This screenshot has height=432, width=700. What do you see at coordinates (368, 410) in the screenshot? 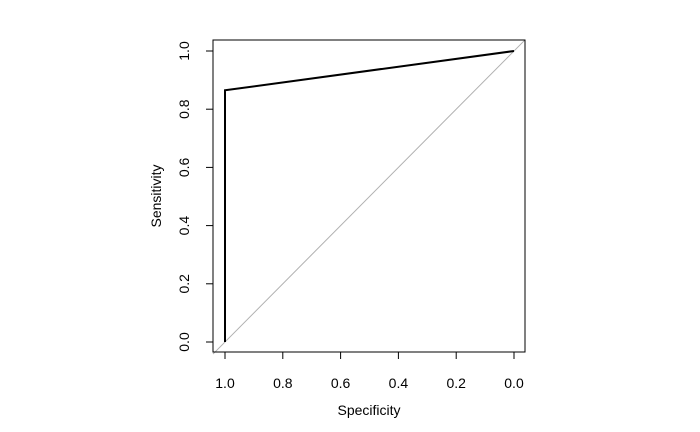
I see `x-axis-title: Specificity` at bounding box center [368, 410].